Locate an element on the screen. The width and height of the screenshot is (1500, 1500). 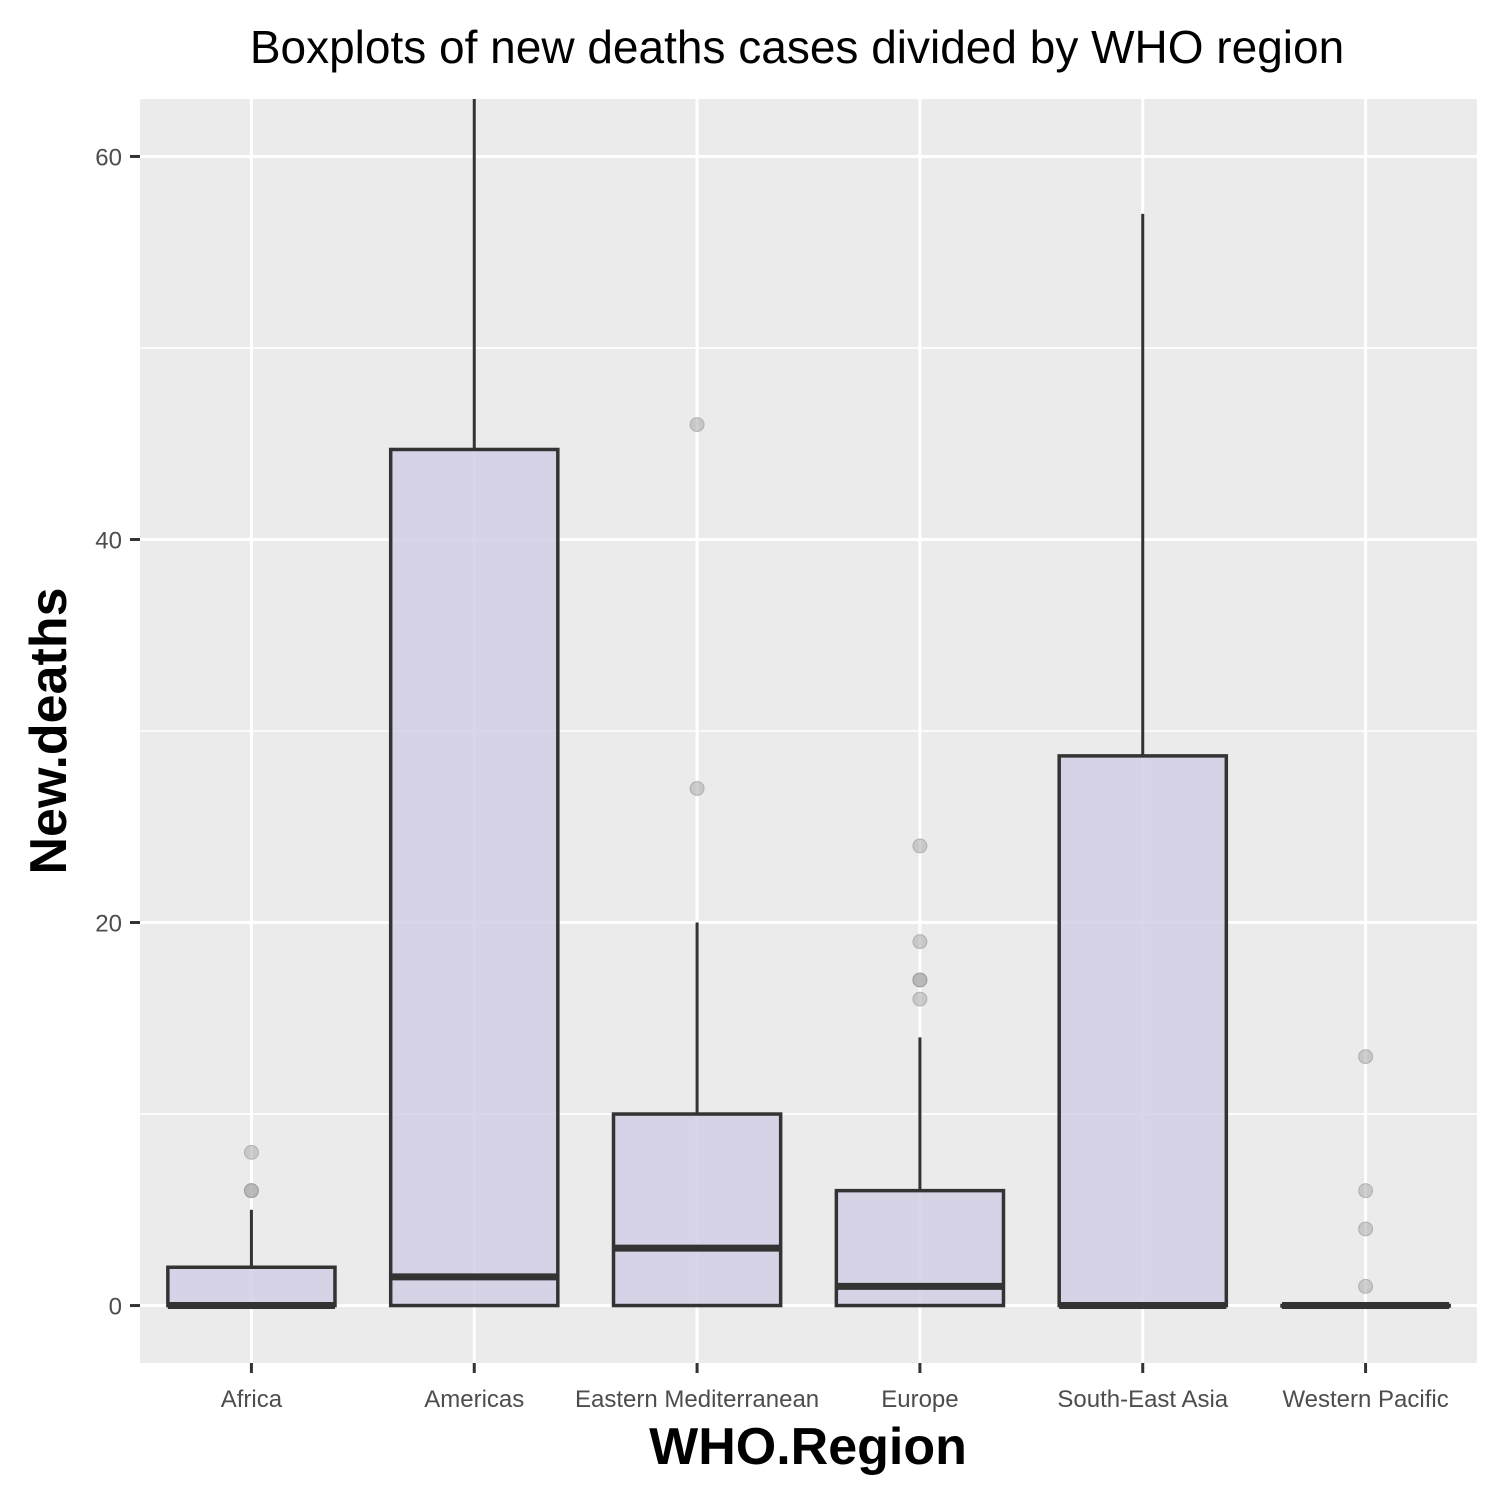
x-axis-title: WHO.Region is located at coordinates (808, 1447).